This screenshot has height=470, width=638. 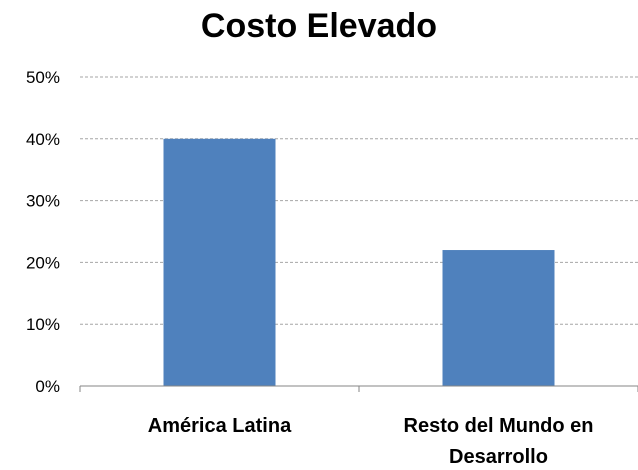 What do you see at coordinates (43, 77) in the screenshot?
I see `y-tick-label: 50%` at bounding box center [43, 77].